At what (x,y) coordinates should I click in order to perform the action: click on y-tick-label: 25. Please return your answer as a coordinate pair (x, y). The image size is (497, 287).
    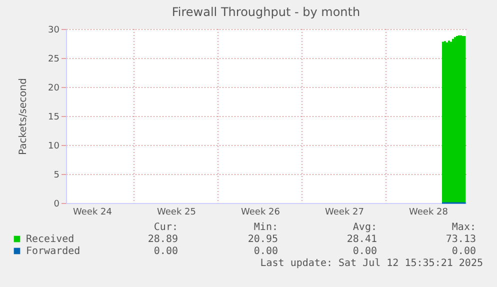
    Looking at the image, I should click on (54, 59).